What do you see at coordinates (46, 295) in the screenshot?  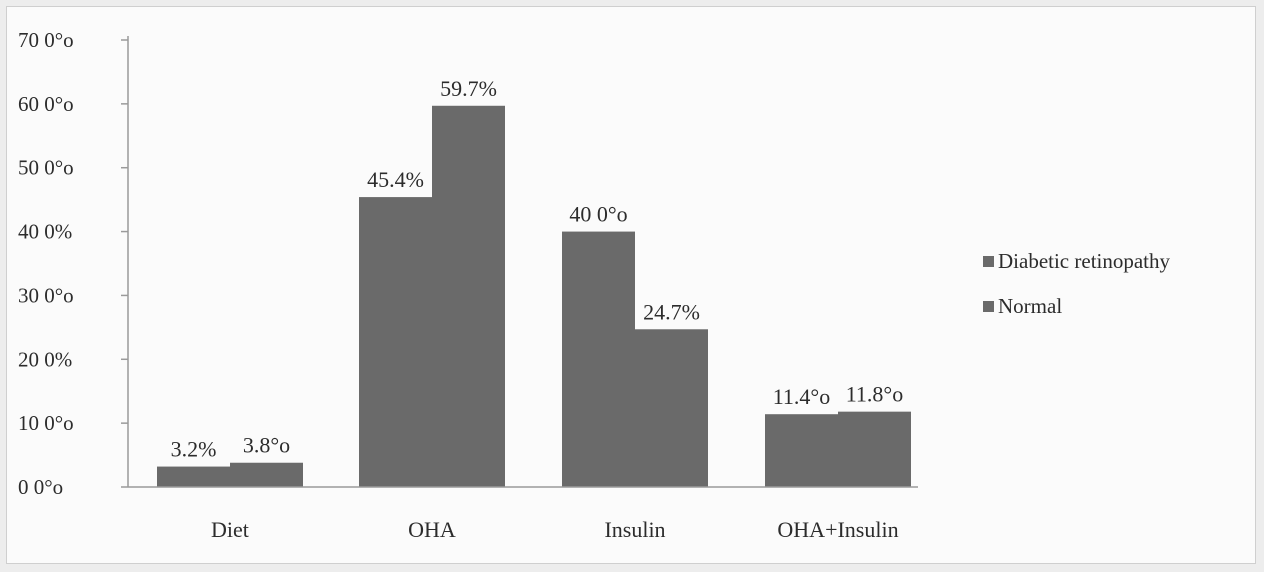 I see `y-tick-label: 30 0°o` at bounding box center [46, 295].